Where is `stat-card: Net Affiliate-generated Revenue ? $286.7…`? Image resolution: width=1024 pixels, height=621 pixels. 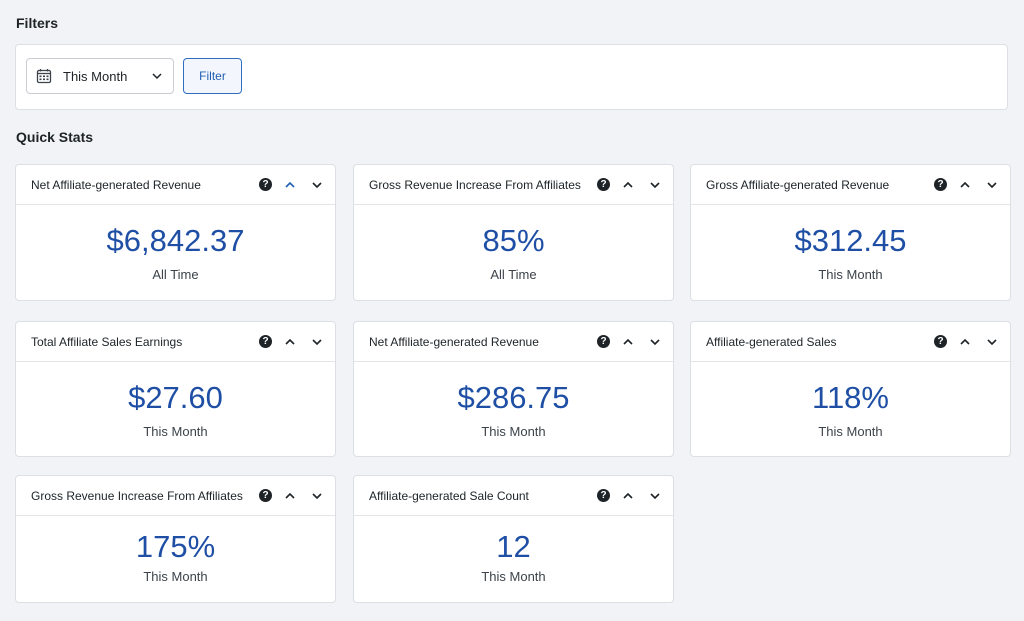 stat-card: Net Affiliate-generated Revenue ? $286.7… is located at coordinates (513, 389).